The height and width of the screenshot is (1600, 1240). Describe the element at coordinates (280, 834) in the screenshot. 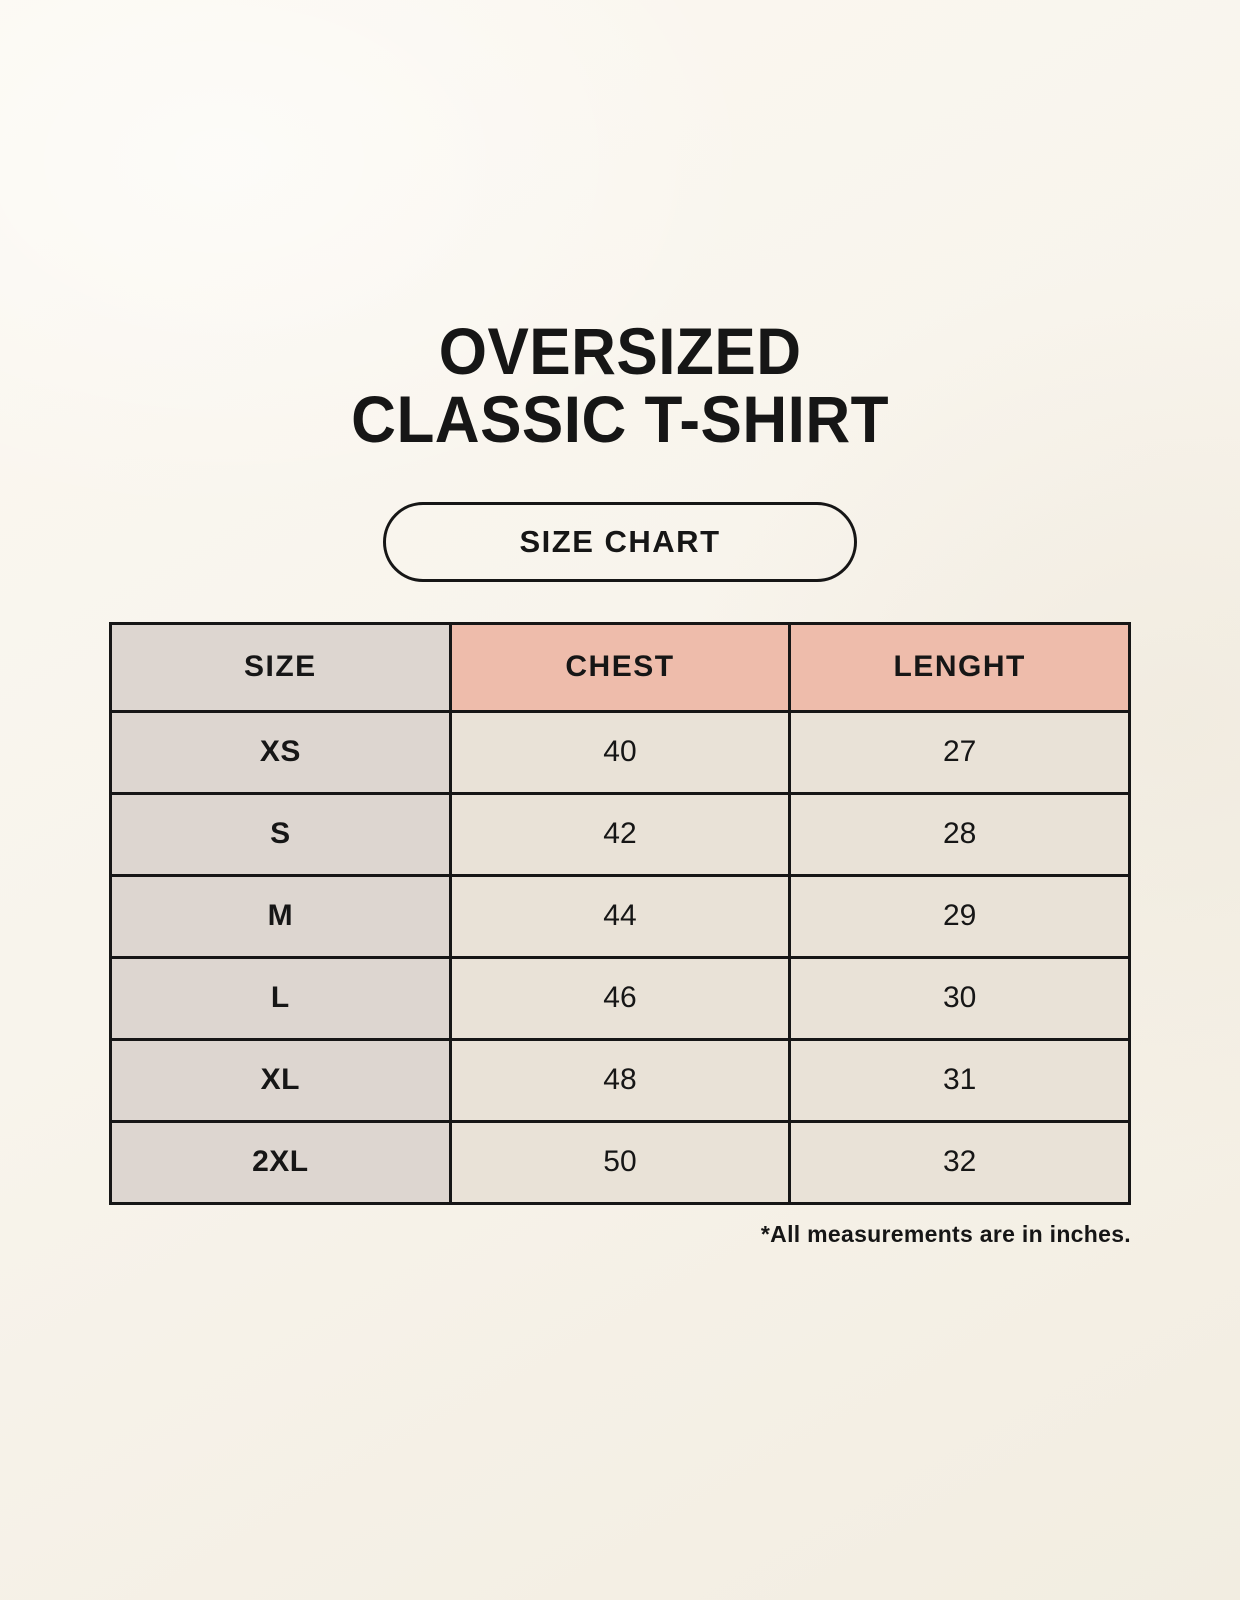

I see `size-cell: S` at that location.